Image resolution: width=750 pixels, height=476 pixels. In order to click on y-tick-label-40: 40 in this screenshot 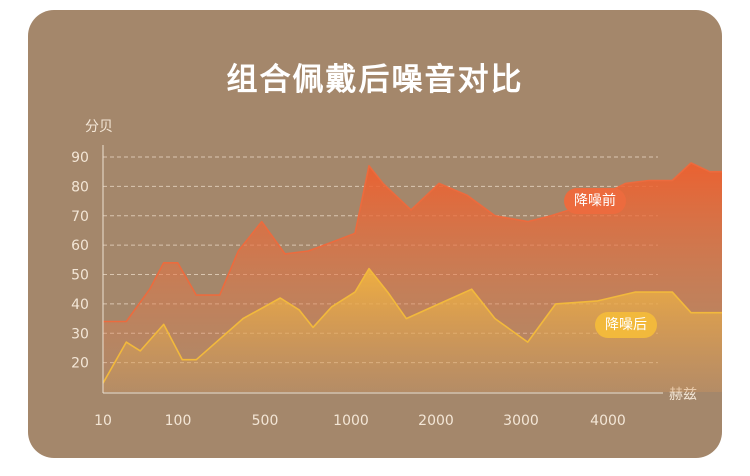, I will do `click(80, 305)`.